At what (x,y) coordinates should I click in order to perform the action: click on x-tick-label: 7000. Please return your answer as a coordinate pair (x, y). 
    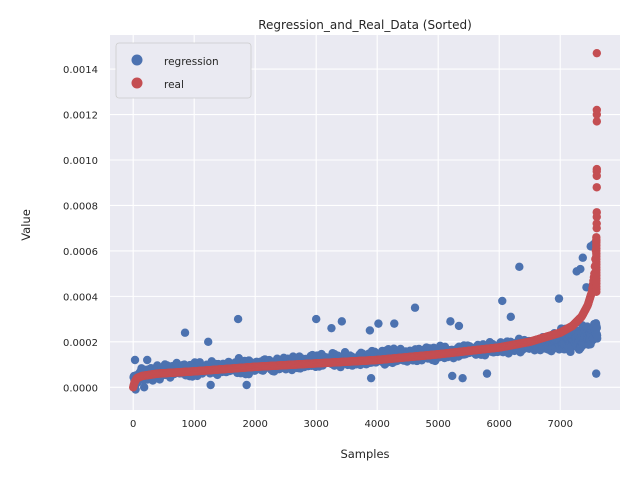
    Looking at the image, I should click on (559, 424).